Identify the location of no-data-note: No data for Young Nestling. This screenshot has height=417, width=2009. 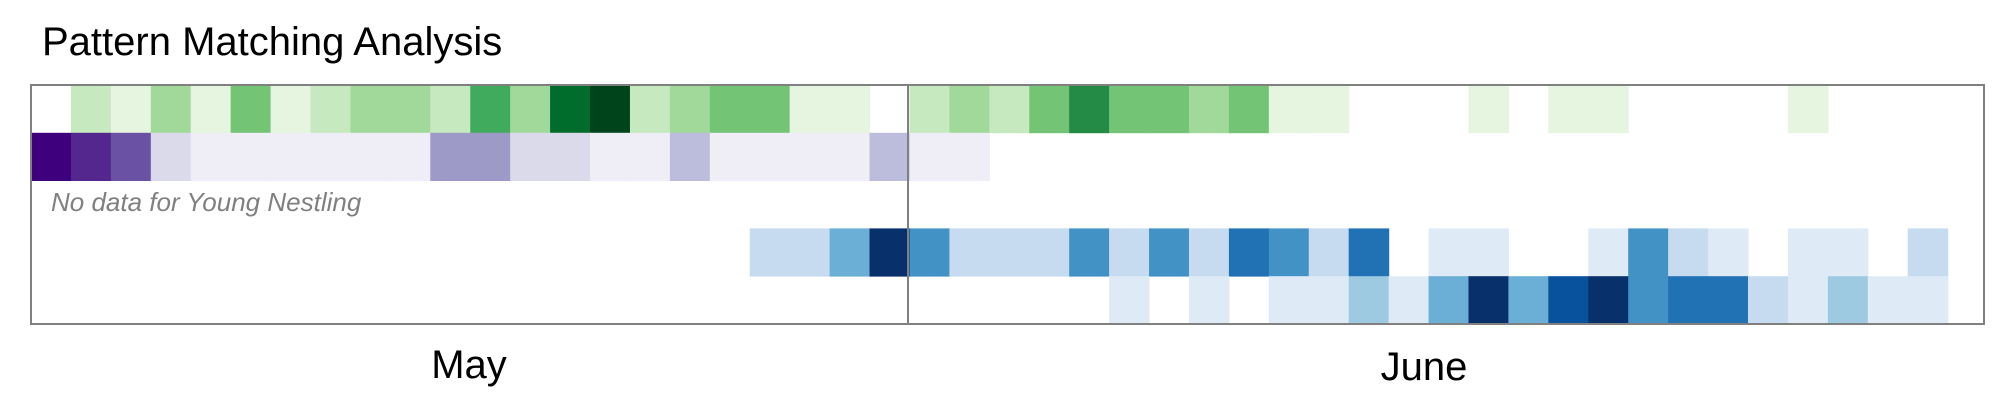
(206, 202).